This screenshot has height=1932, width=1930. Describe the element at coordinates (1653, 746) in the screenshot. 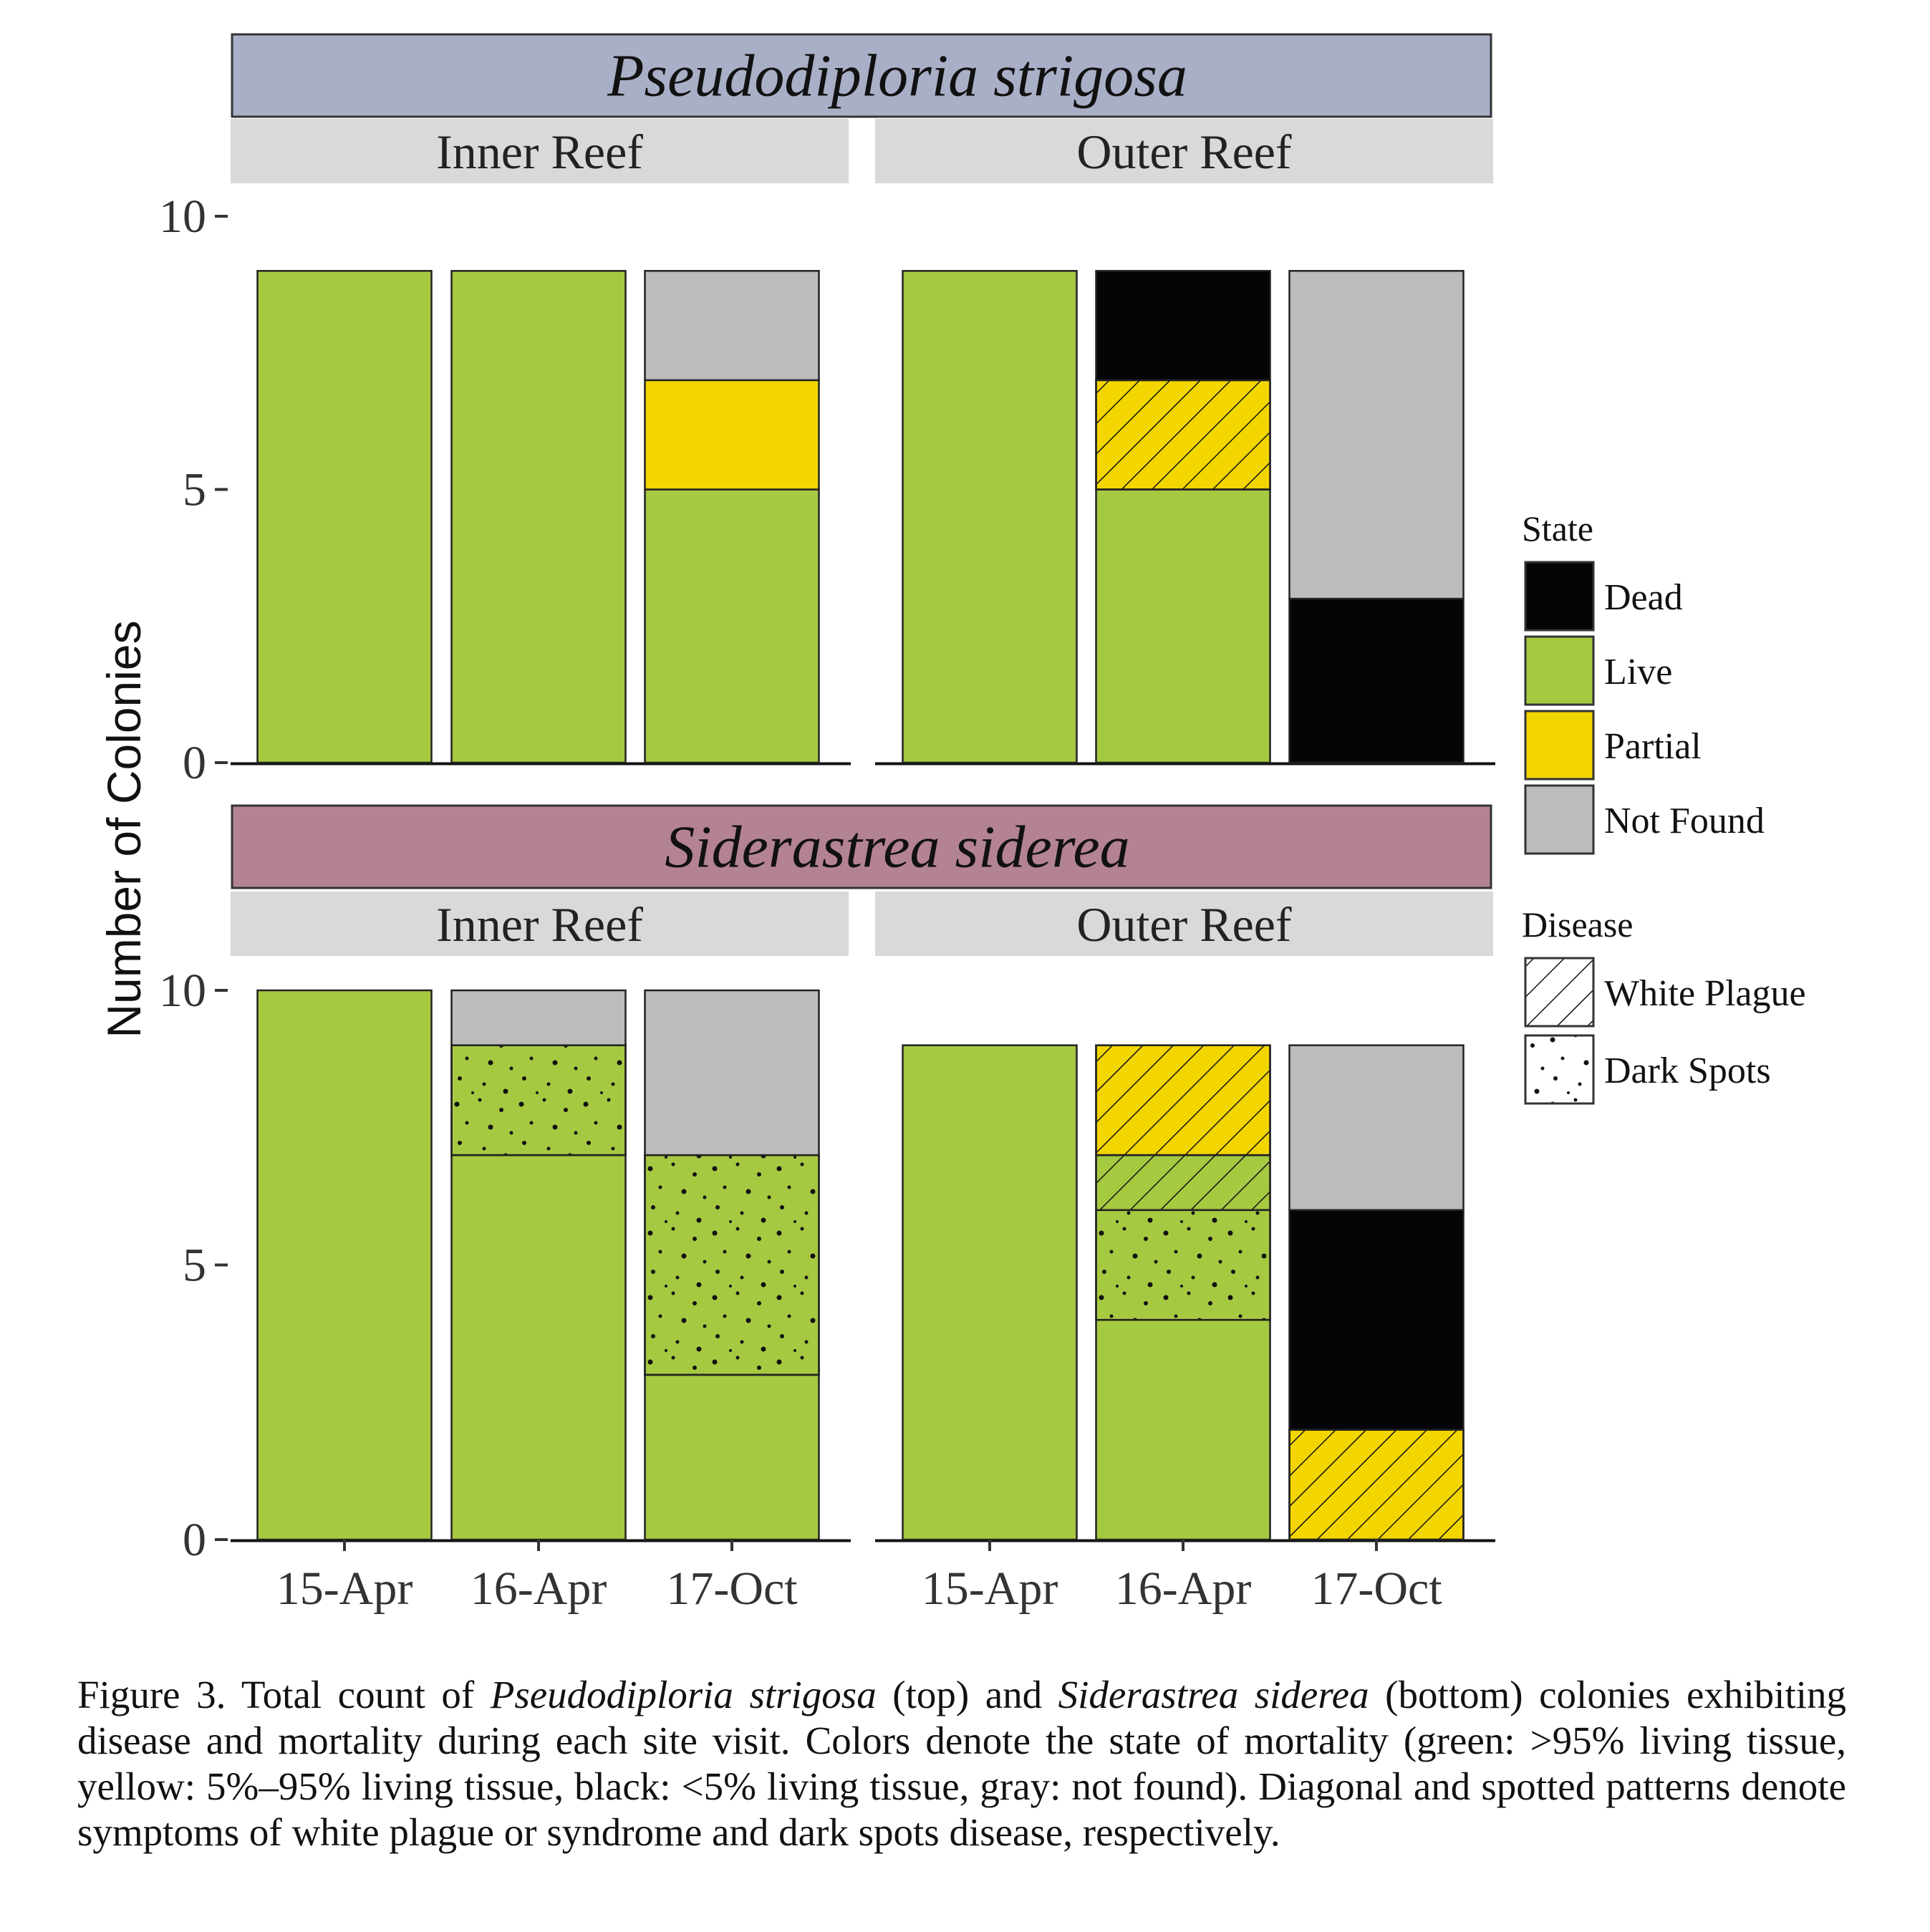

I see `legend-label-partial: Partial` at that location.